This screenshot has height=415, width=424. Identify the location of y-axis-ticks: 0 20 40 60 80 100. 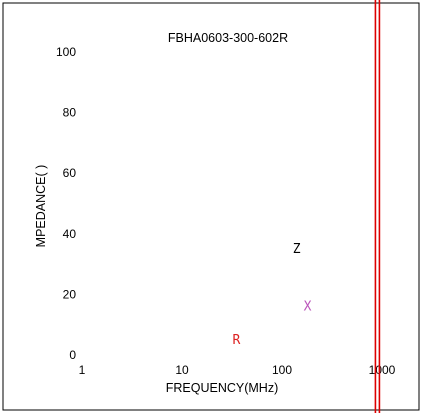
(66, 203).